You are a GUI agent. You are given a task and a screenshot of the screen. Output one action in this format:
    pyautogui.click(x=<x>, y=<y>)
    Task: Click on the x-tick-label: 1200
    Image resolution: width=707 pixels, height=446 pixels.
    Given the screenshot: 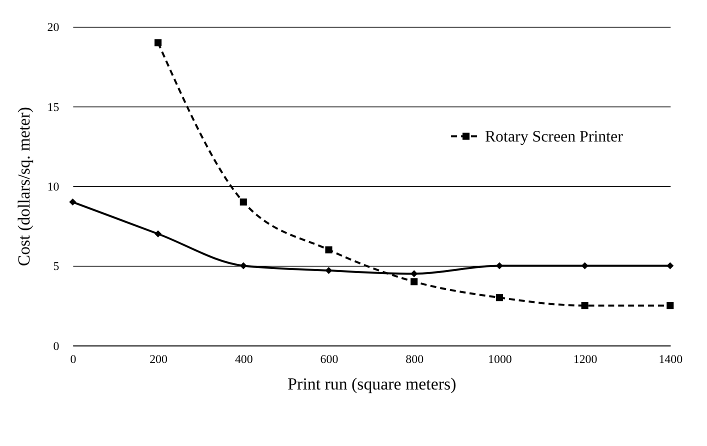 What is the action you would take?
    pyautogui.click(x=585, y=359)
    